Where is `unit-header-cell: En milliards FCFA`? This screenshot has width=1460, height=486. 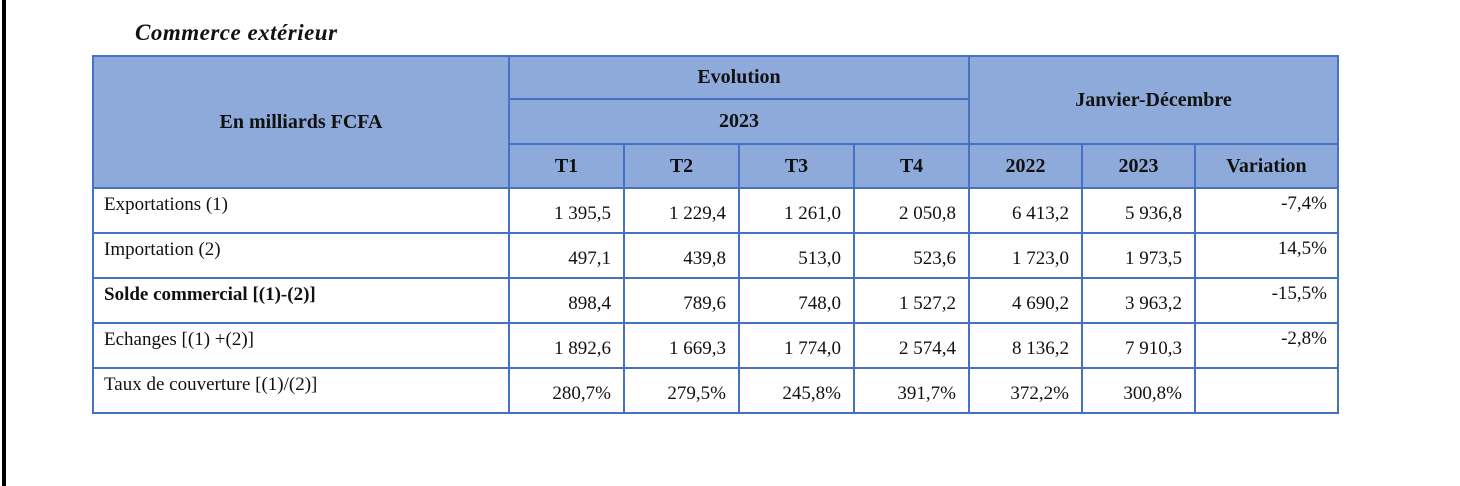
unit-header-cell: En milliards FCFA is located at coordinates (301, 122).